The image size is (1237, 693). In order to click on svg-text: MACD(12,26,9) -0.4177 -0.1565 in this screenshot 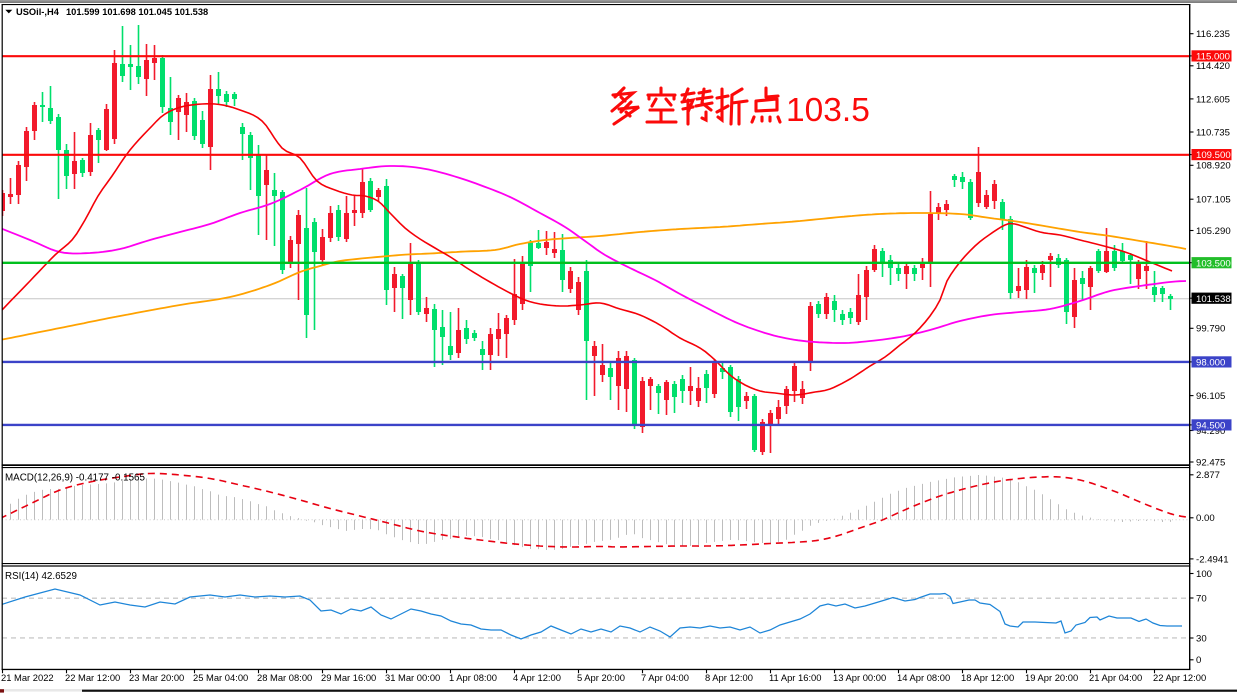, I will do `click(75, 478)`.